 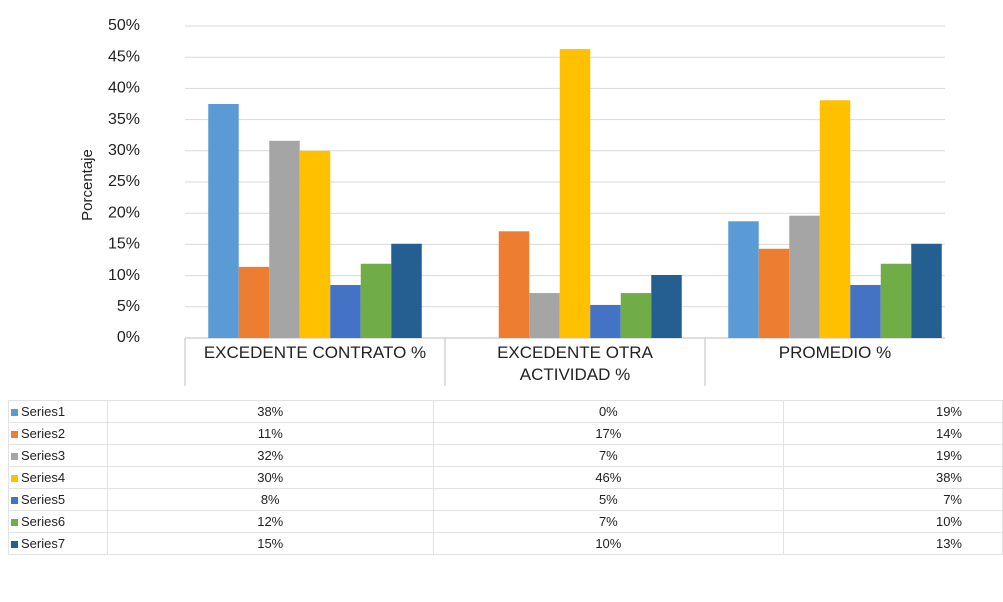 I want to click on x-tick-label: EXCEDENTE CONTRATO %, so click(x=315, y=352).